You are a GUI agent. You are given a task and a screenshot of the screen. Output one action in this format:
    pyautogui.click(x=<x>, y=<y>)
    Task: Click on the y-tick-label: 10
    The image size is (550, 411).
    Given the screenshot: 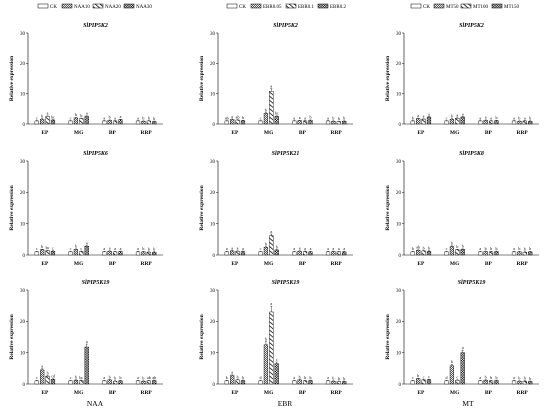 What is the action you would take?
    pyautogui.click(x=23, y=353)
    